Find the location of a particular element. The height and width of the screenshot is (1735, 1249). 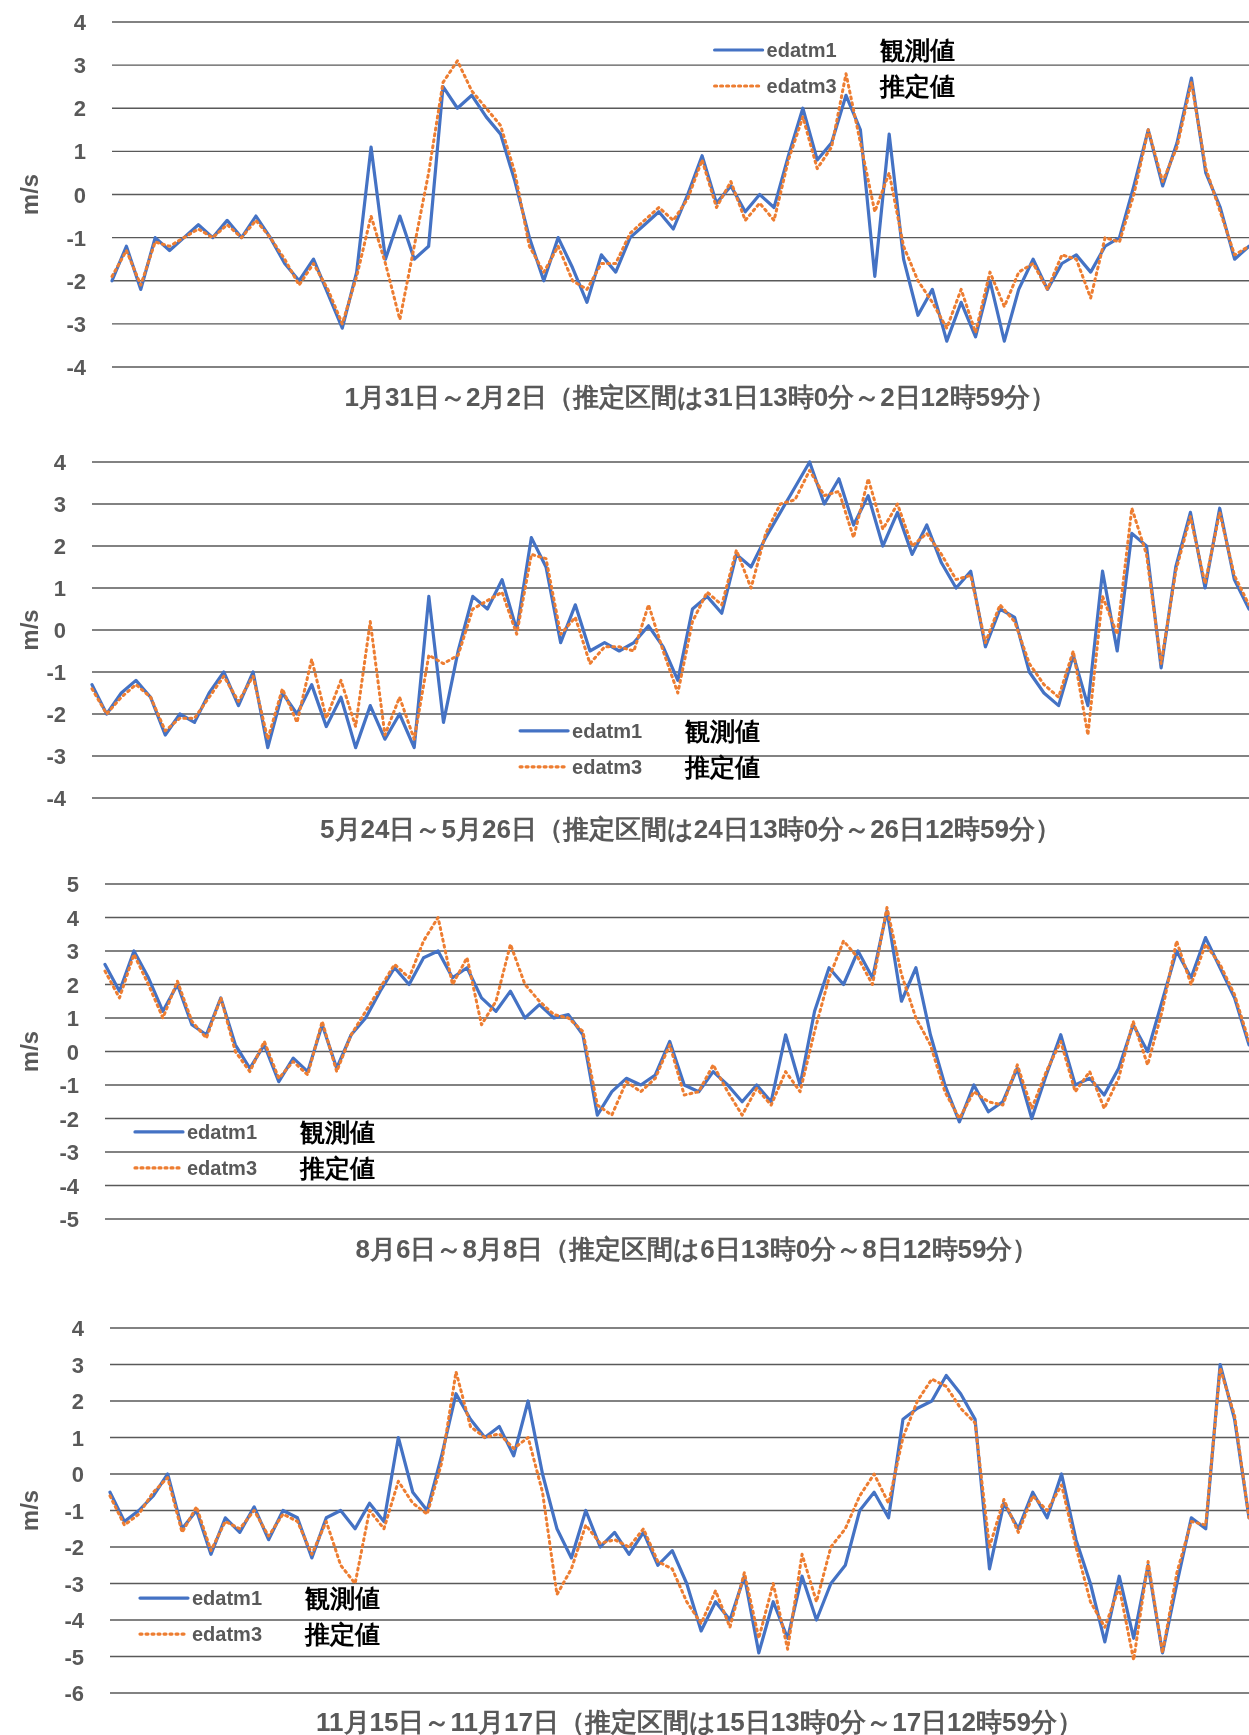

x-axis-title: 11月15日～11月17日（推定区間は15日13時0分～17日12時59分） is located at coordinates (699, 1721).